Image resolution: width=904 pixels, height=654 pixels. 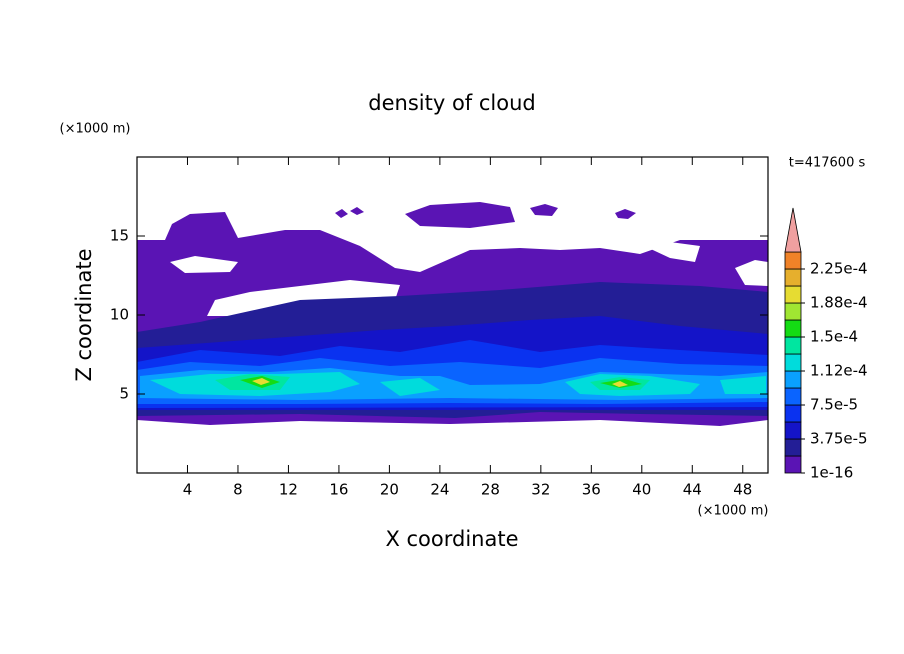 I want to click on x-tick-label: 36, so click(x=591, y=490).